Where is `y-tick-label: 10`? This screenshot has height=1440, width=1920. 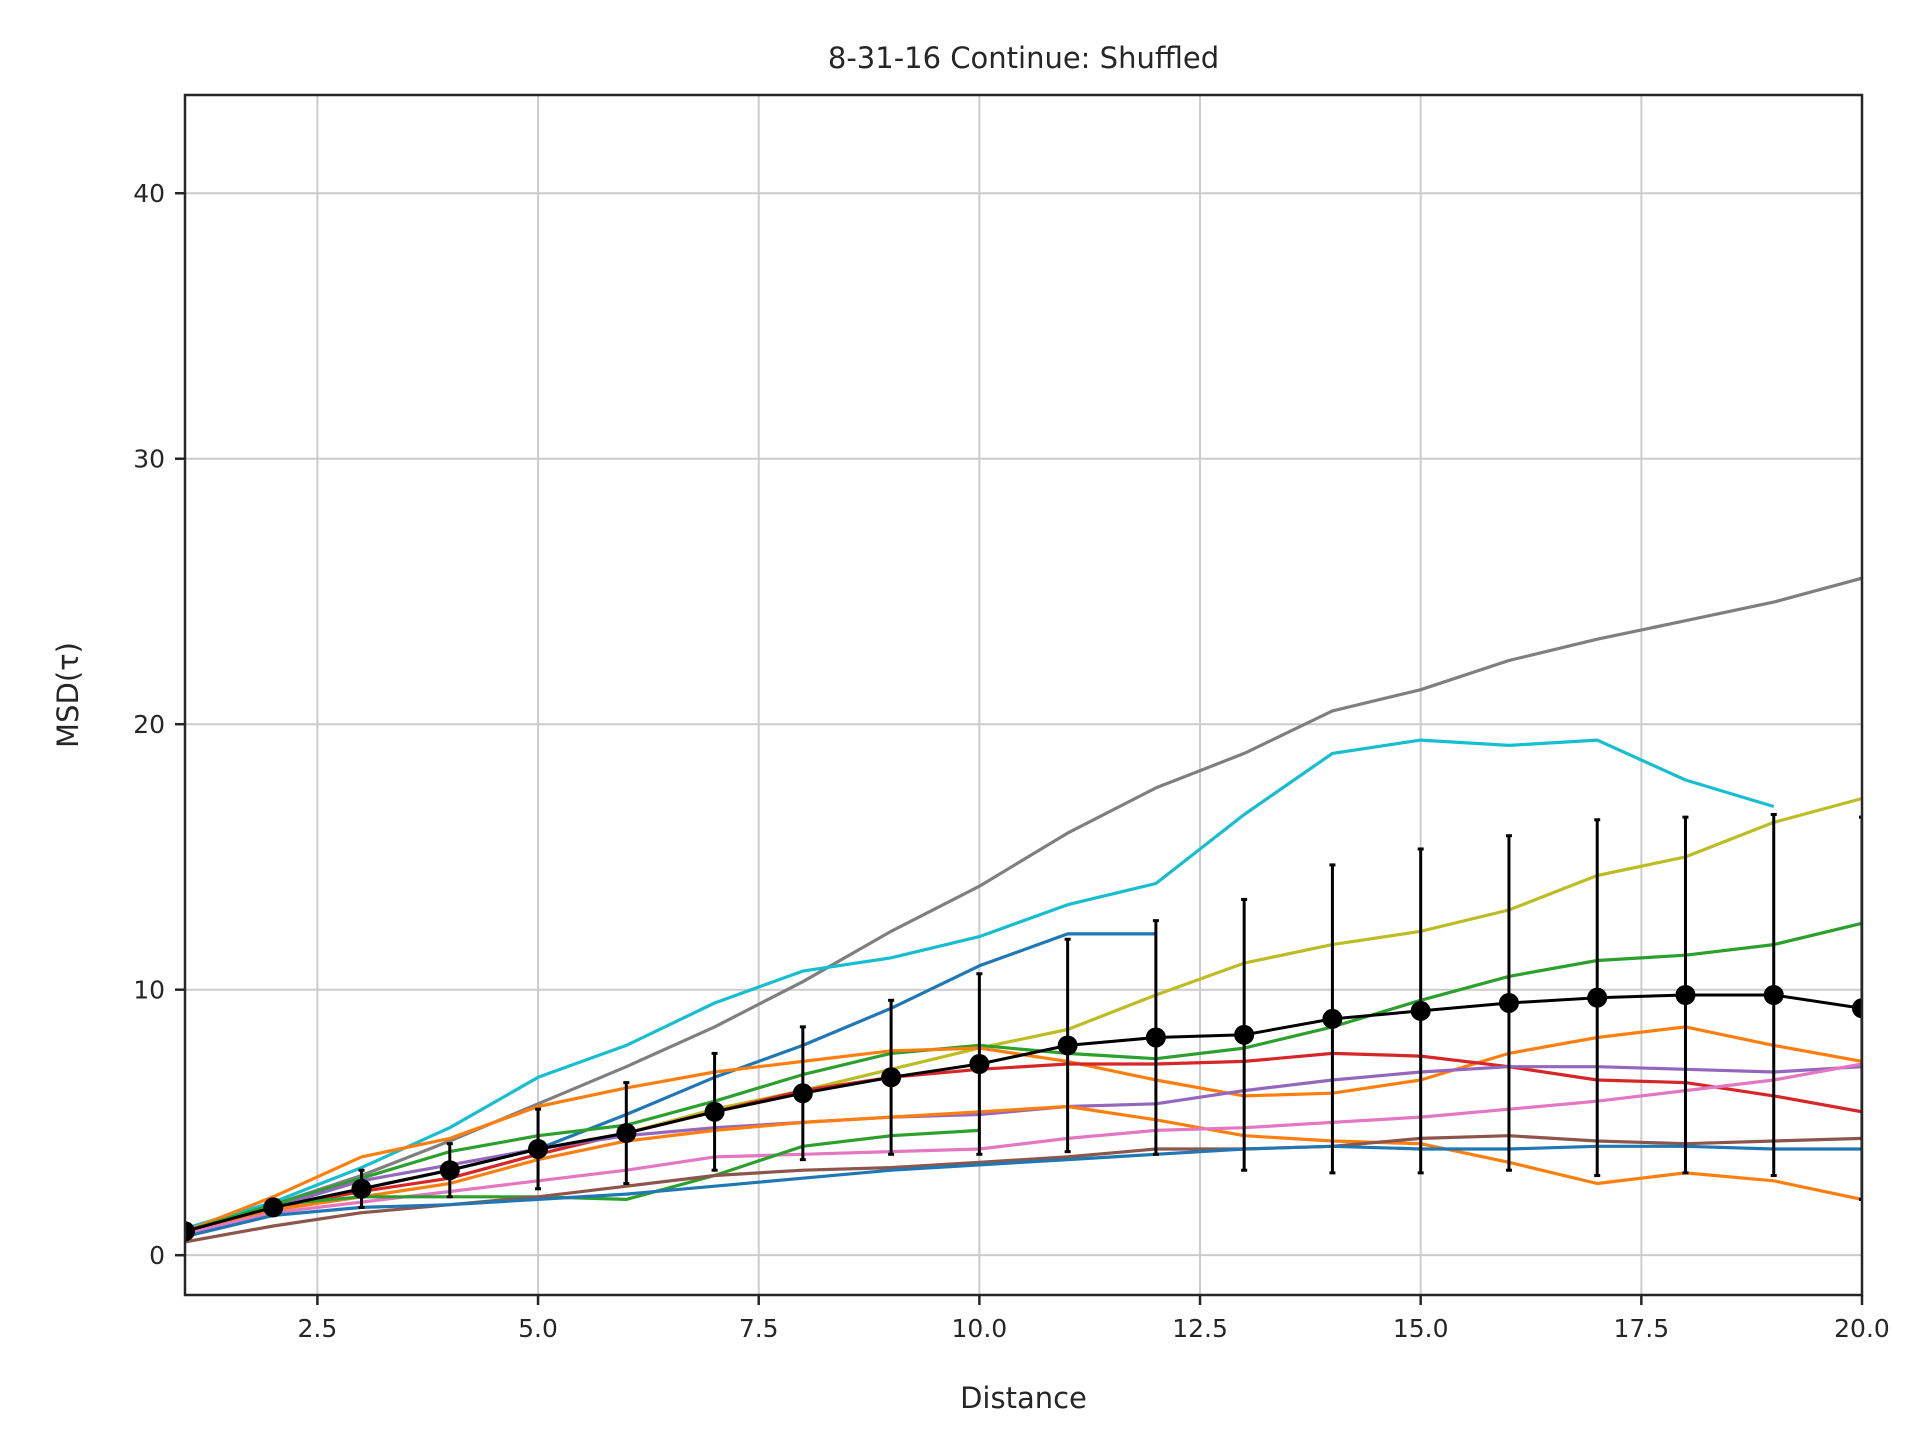
y-tick-label: 10 is located at coordinates (149, 990).